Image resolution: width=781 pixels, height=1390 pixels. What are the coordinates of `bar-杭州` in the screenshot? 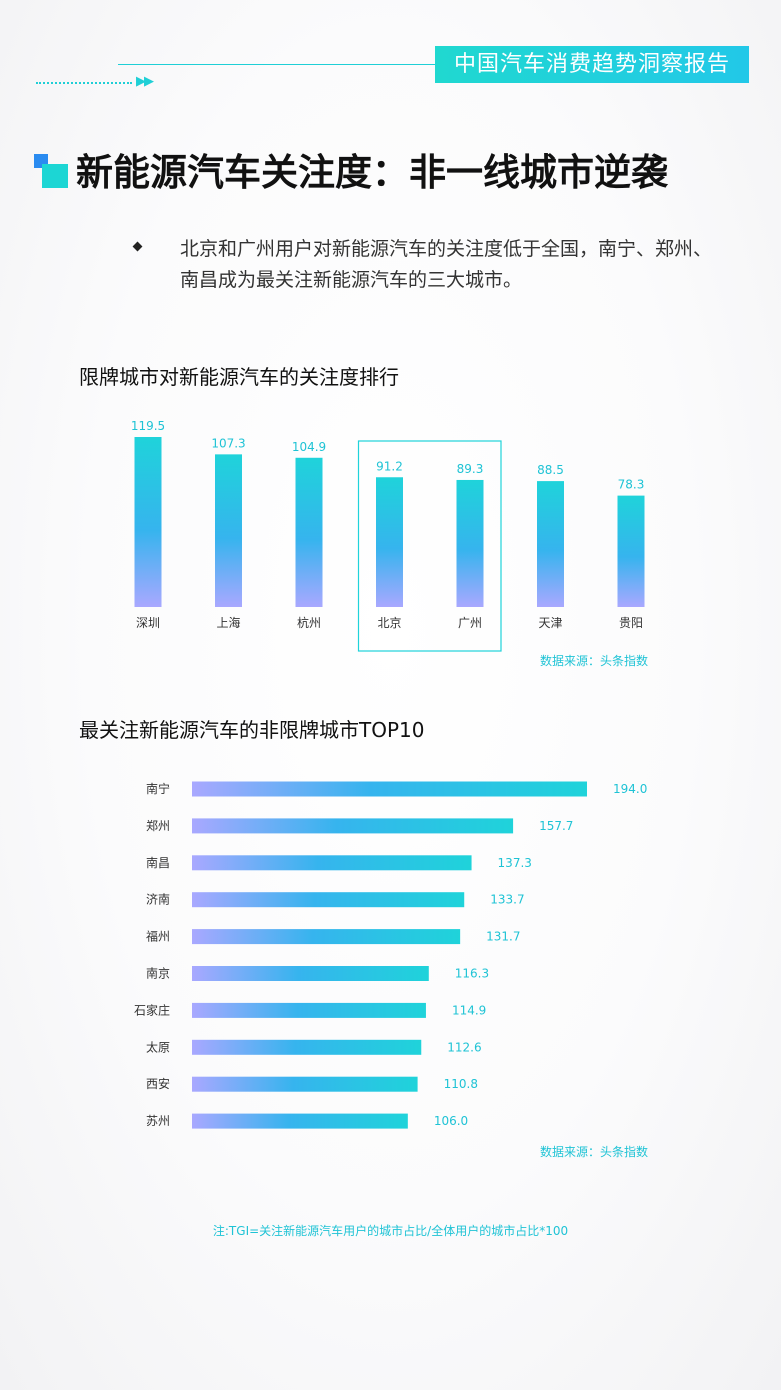 It's located at (309, 532).